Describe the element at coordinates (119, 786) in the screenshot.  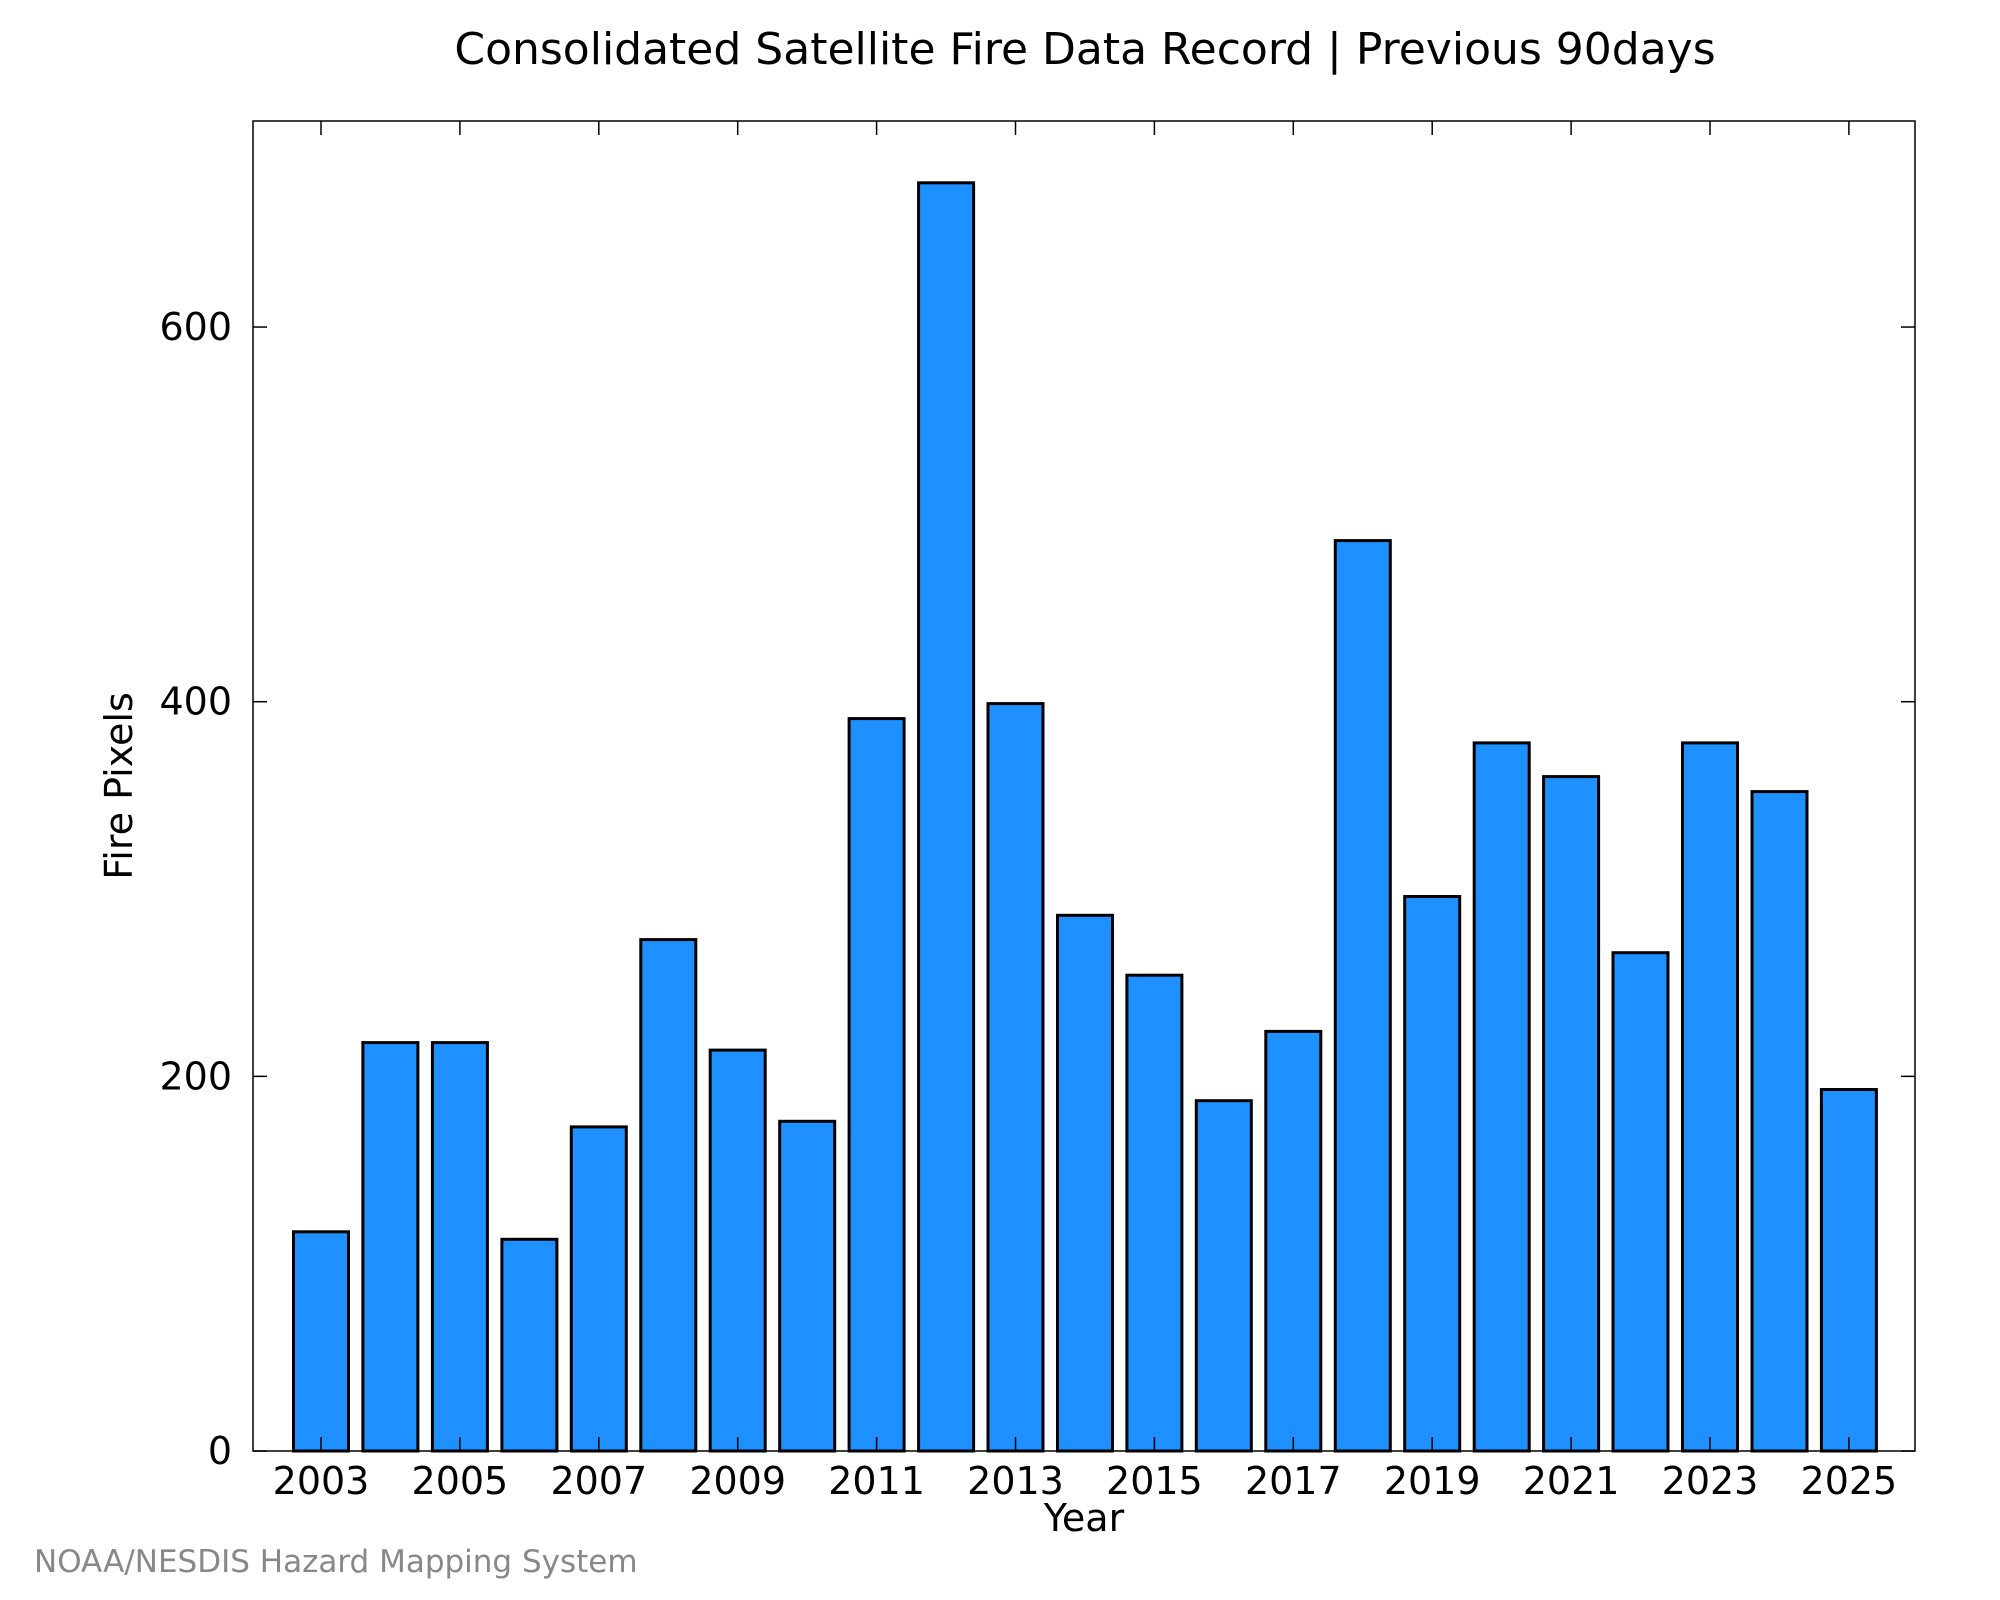
I see `y-axis-label: Fire Pixels` at that location.